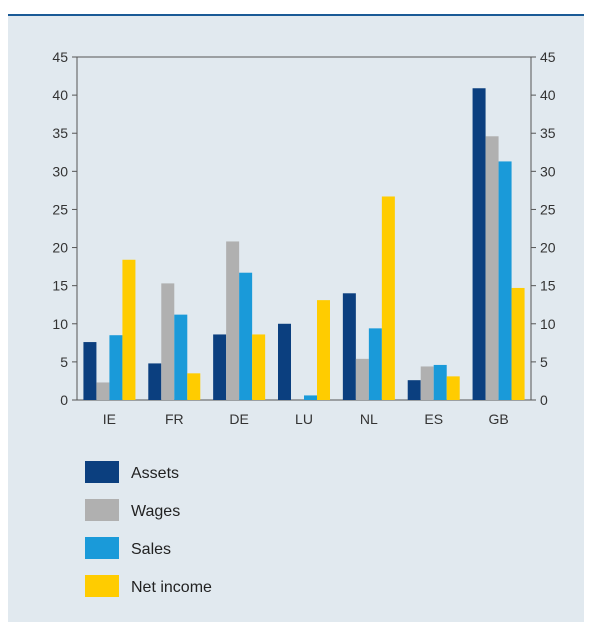 Image resolution: width=592 pixels, height=622 pixels. I want to click on y-tick-label-right: 45, so click(548, 57).